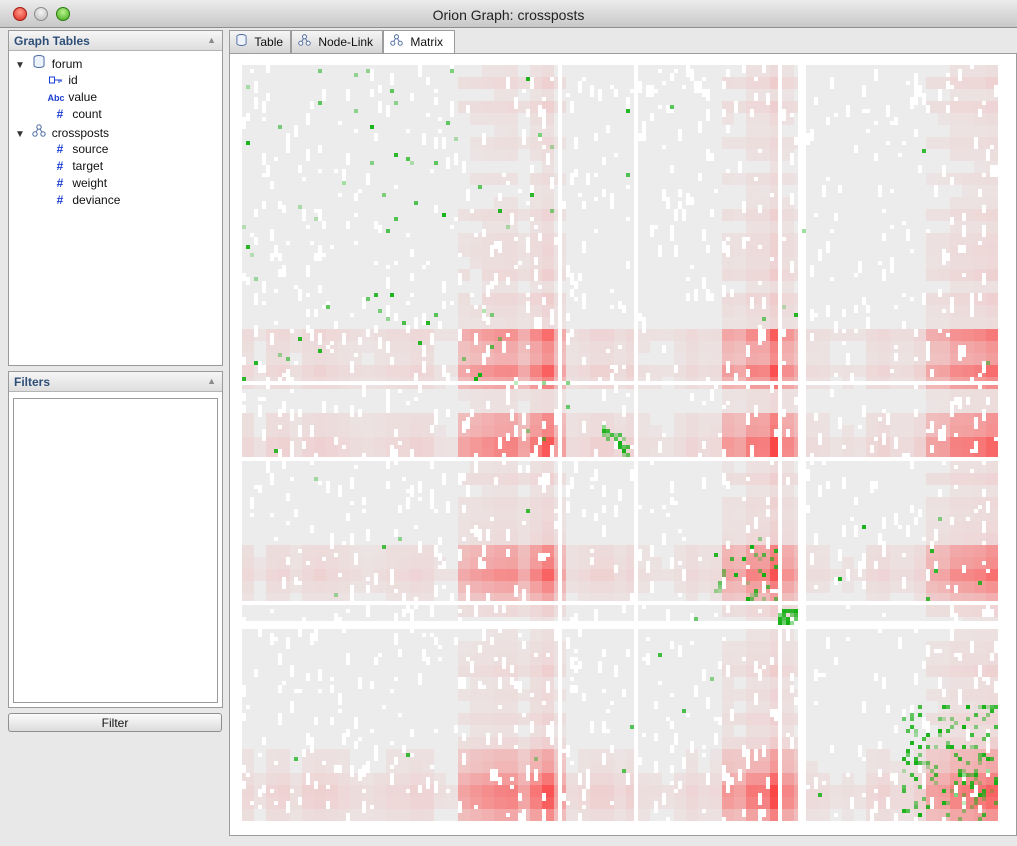  Describe the element at coordinates (80, 149) in the screenshot. I see `tree-column-source: # source` at that location.